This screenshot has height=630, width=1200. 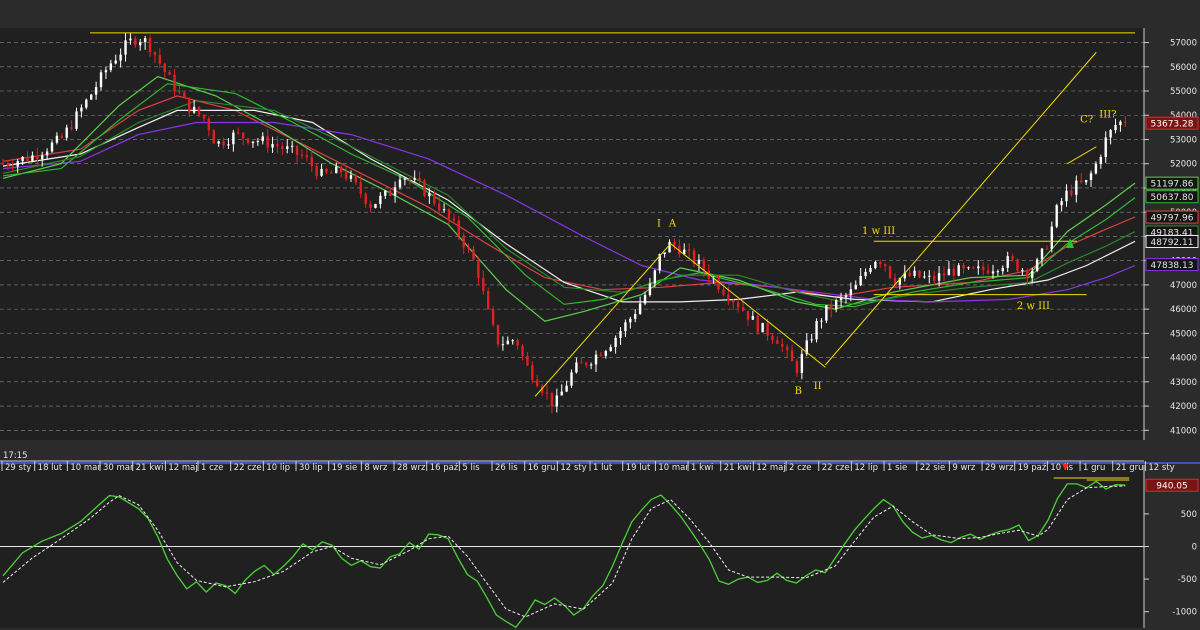 What do you see at coordinates (602, 320) in the screenshot?
I see `trend-line` at bounding box center [602, 320].